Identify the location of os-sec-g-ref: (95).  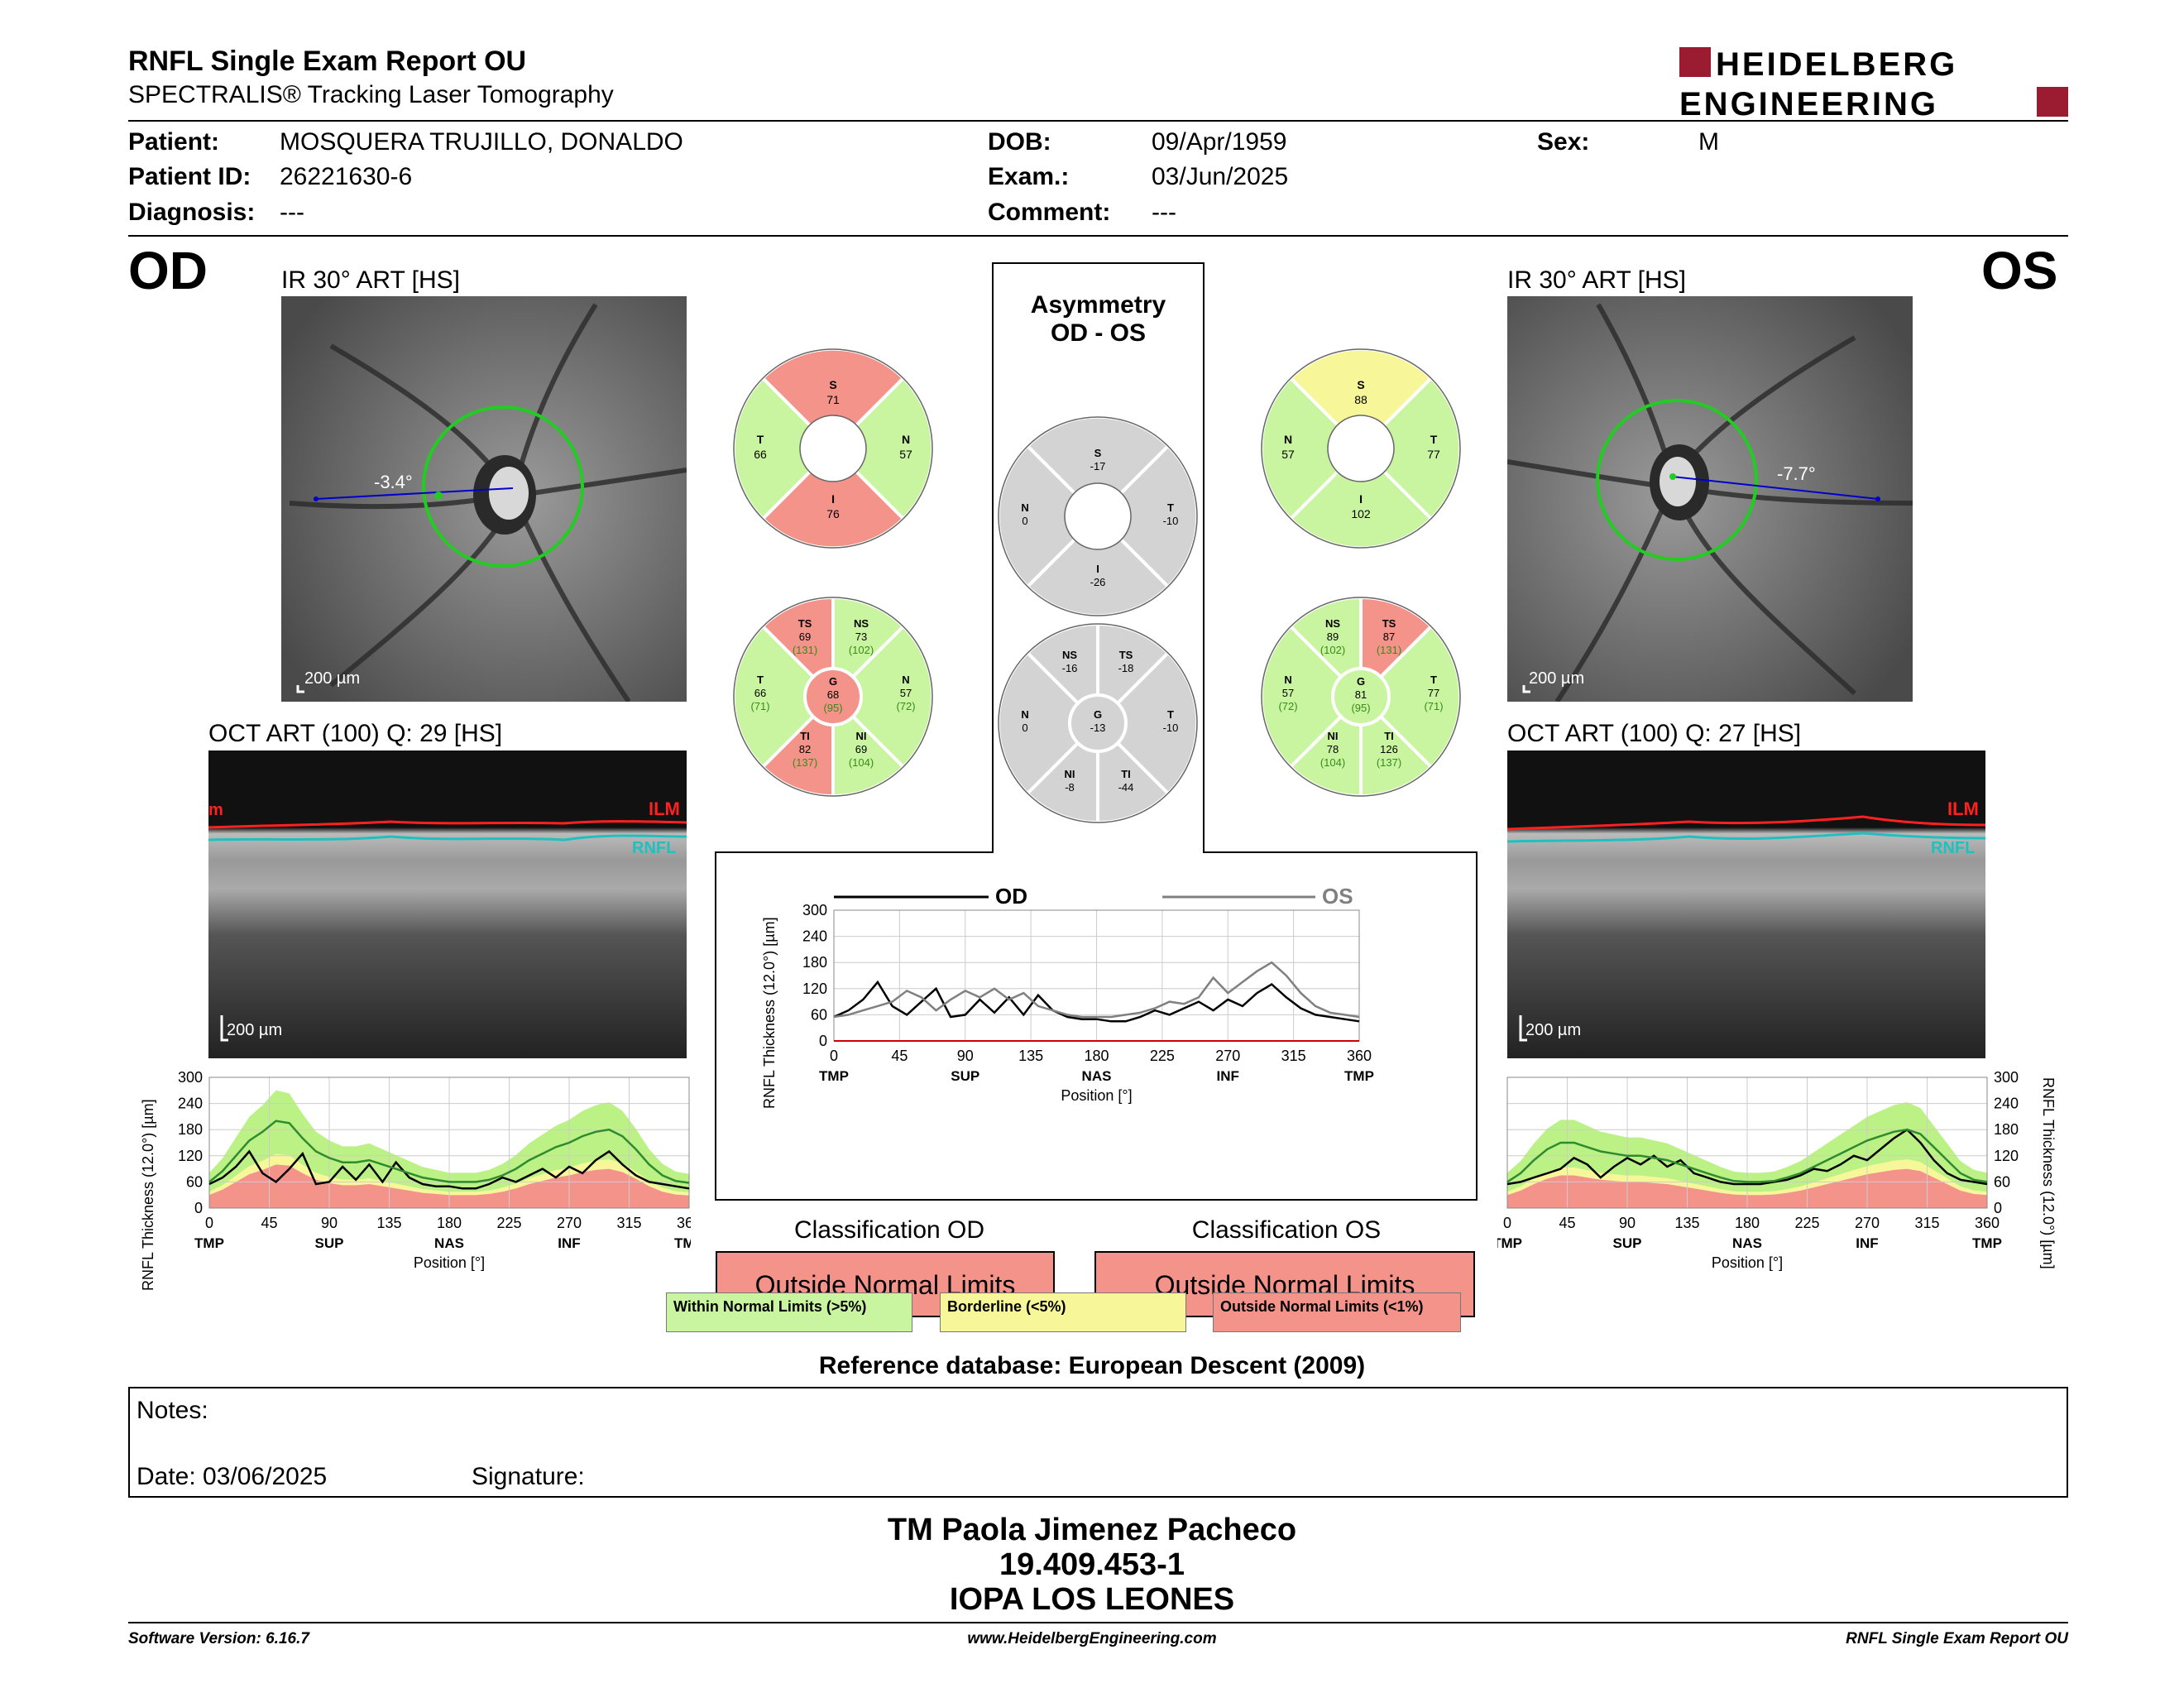
(1360, 708).